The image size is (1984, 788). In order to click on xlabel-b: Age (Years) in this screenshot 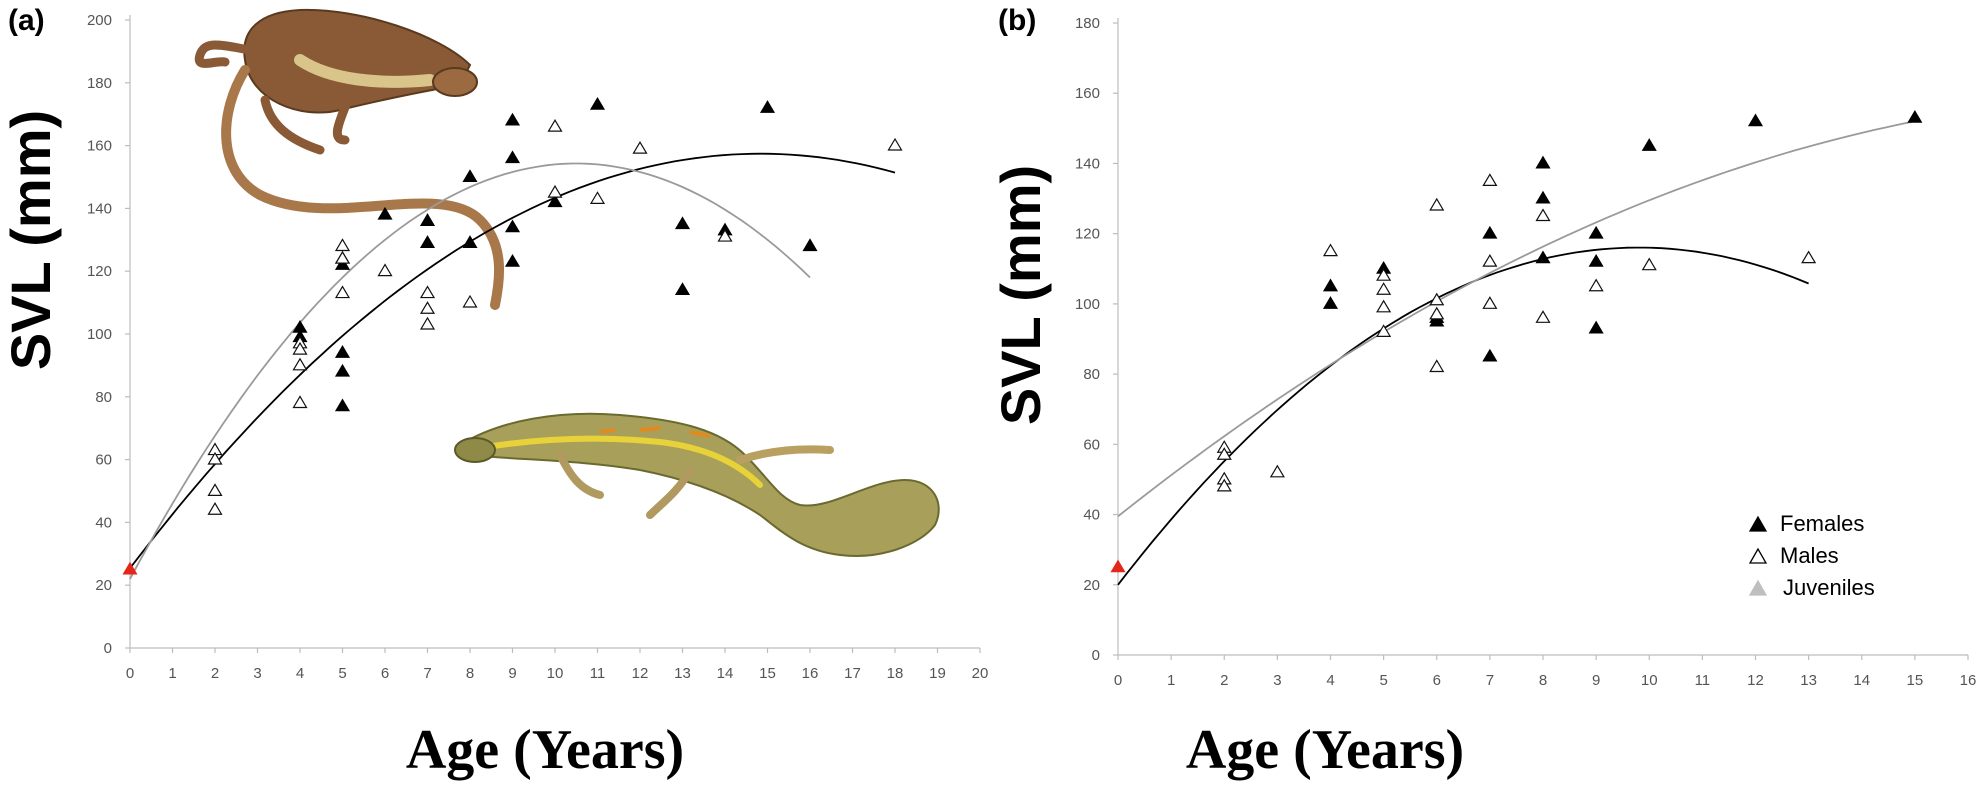, I will do `click(1325, 750)`.